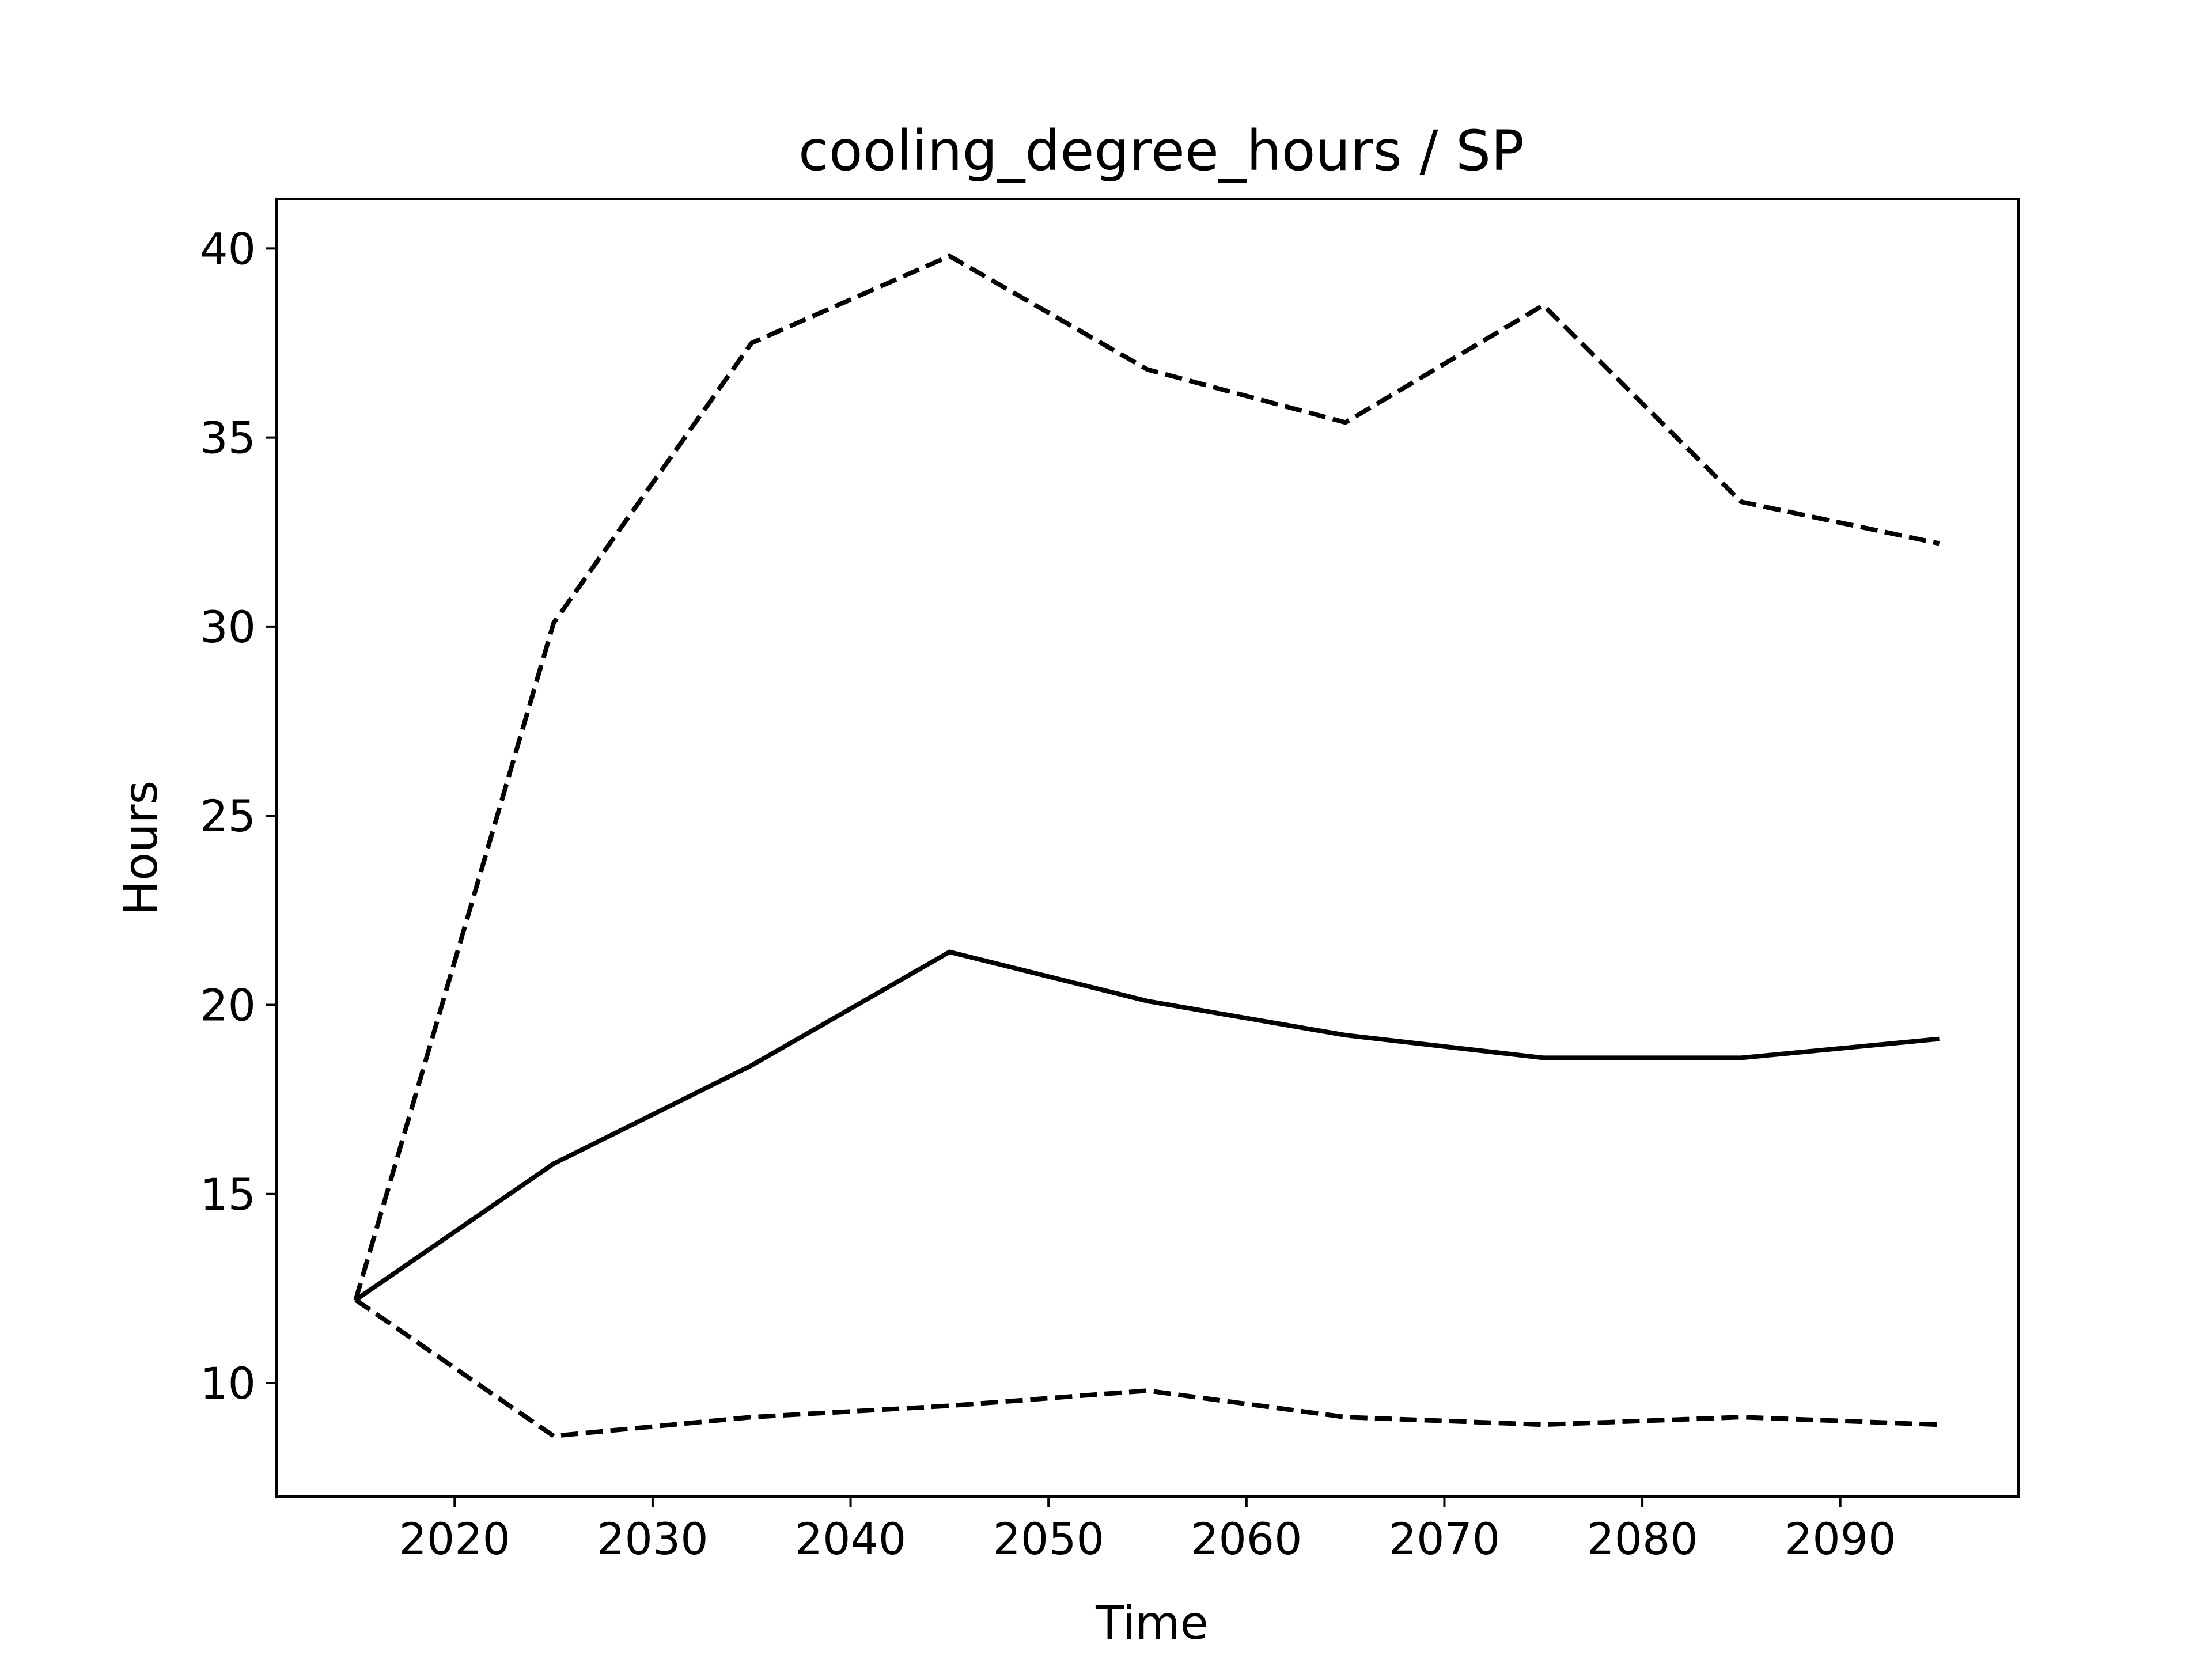  I want to click on x-tick-label: 2090, so click(1840, 1539).